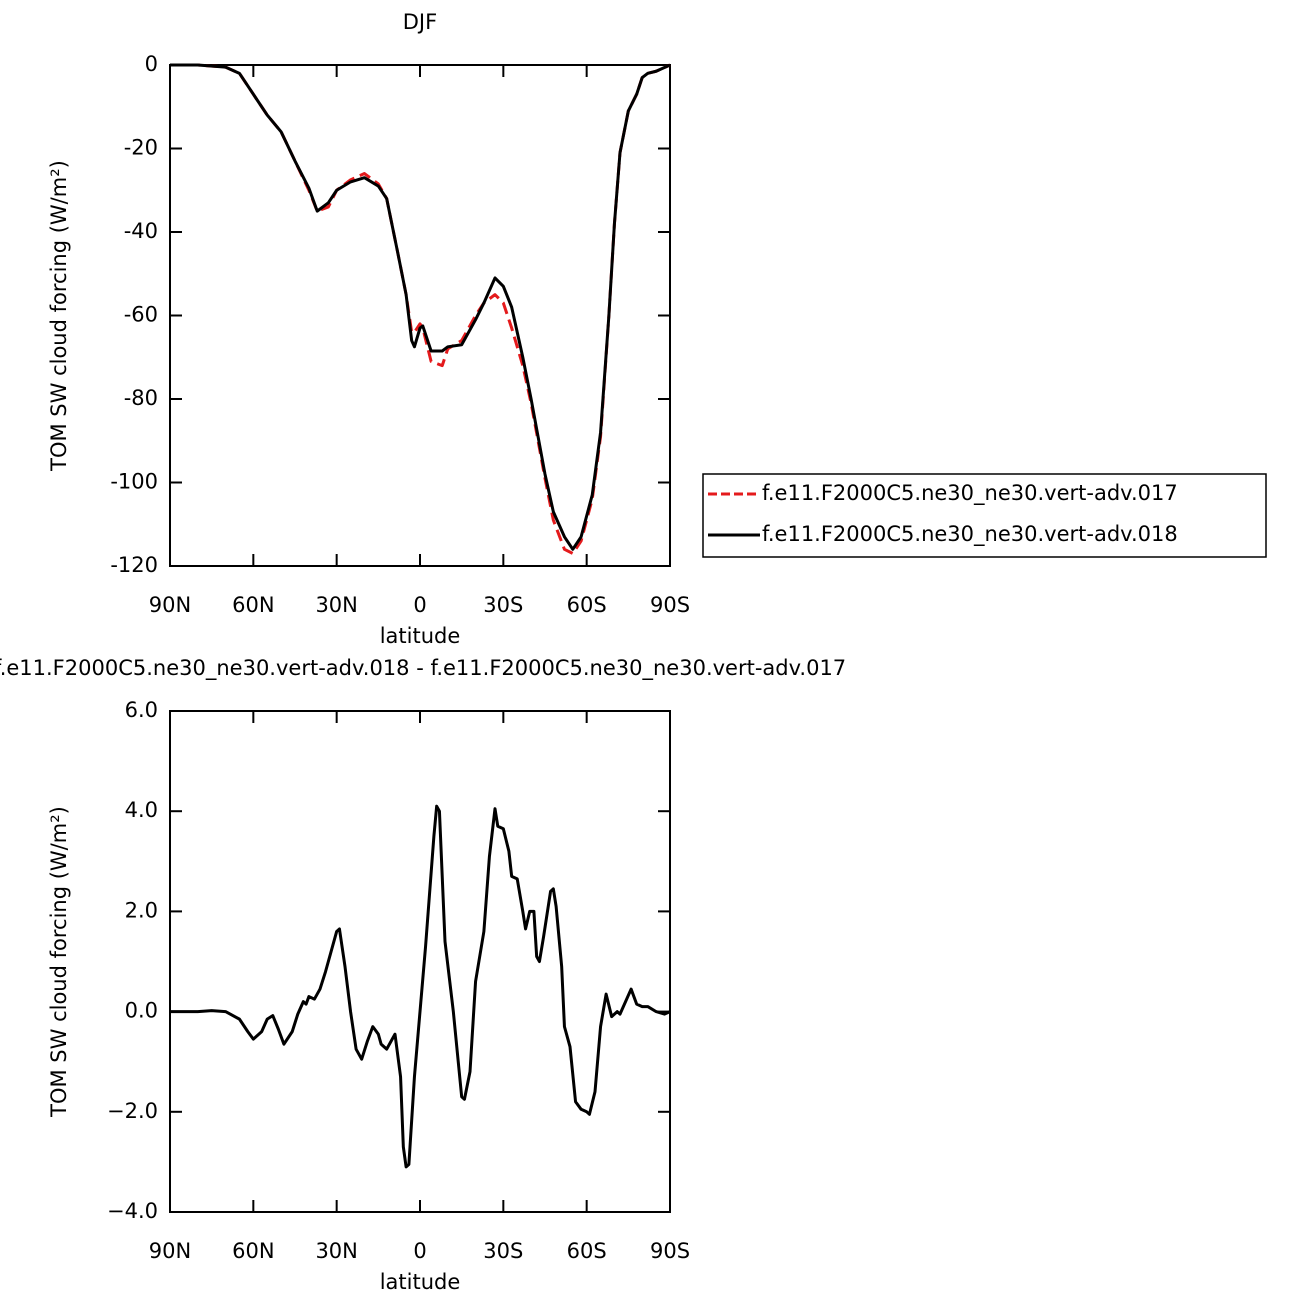 The image size is (1306, 1303). Describe the element at coordinates (141, 910) in the screenshot. I see `y-tick-label: 2.0` at that location.